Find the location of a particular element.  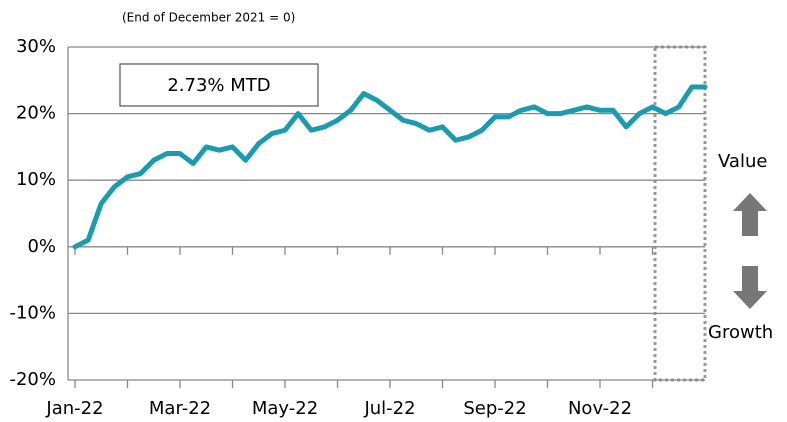

x-tick-label: Jul-22 is located at coordinates (389, 408).